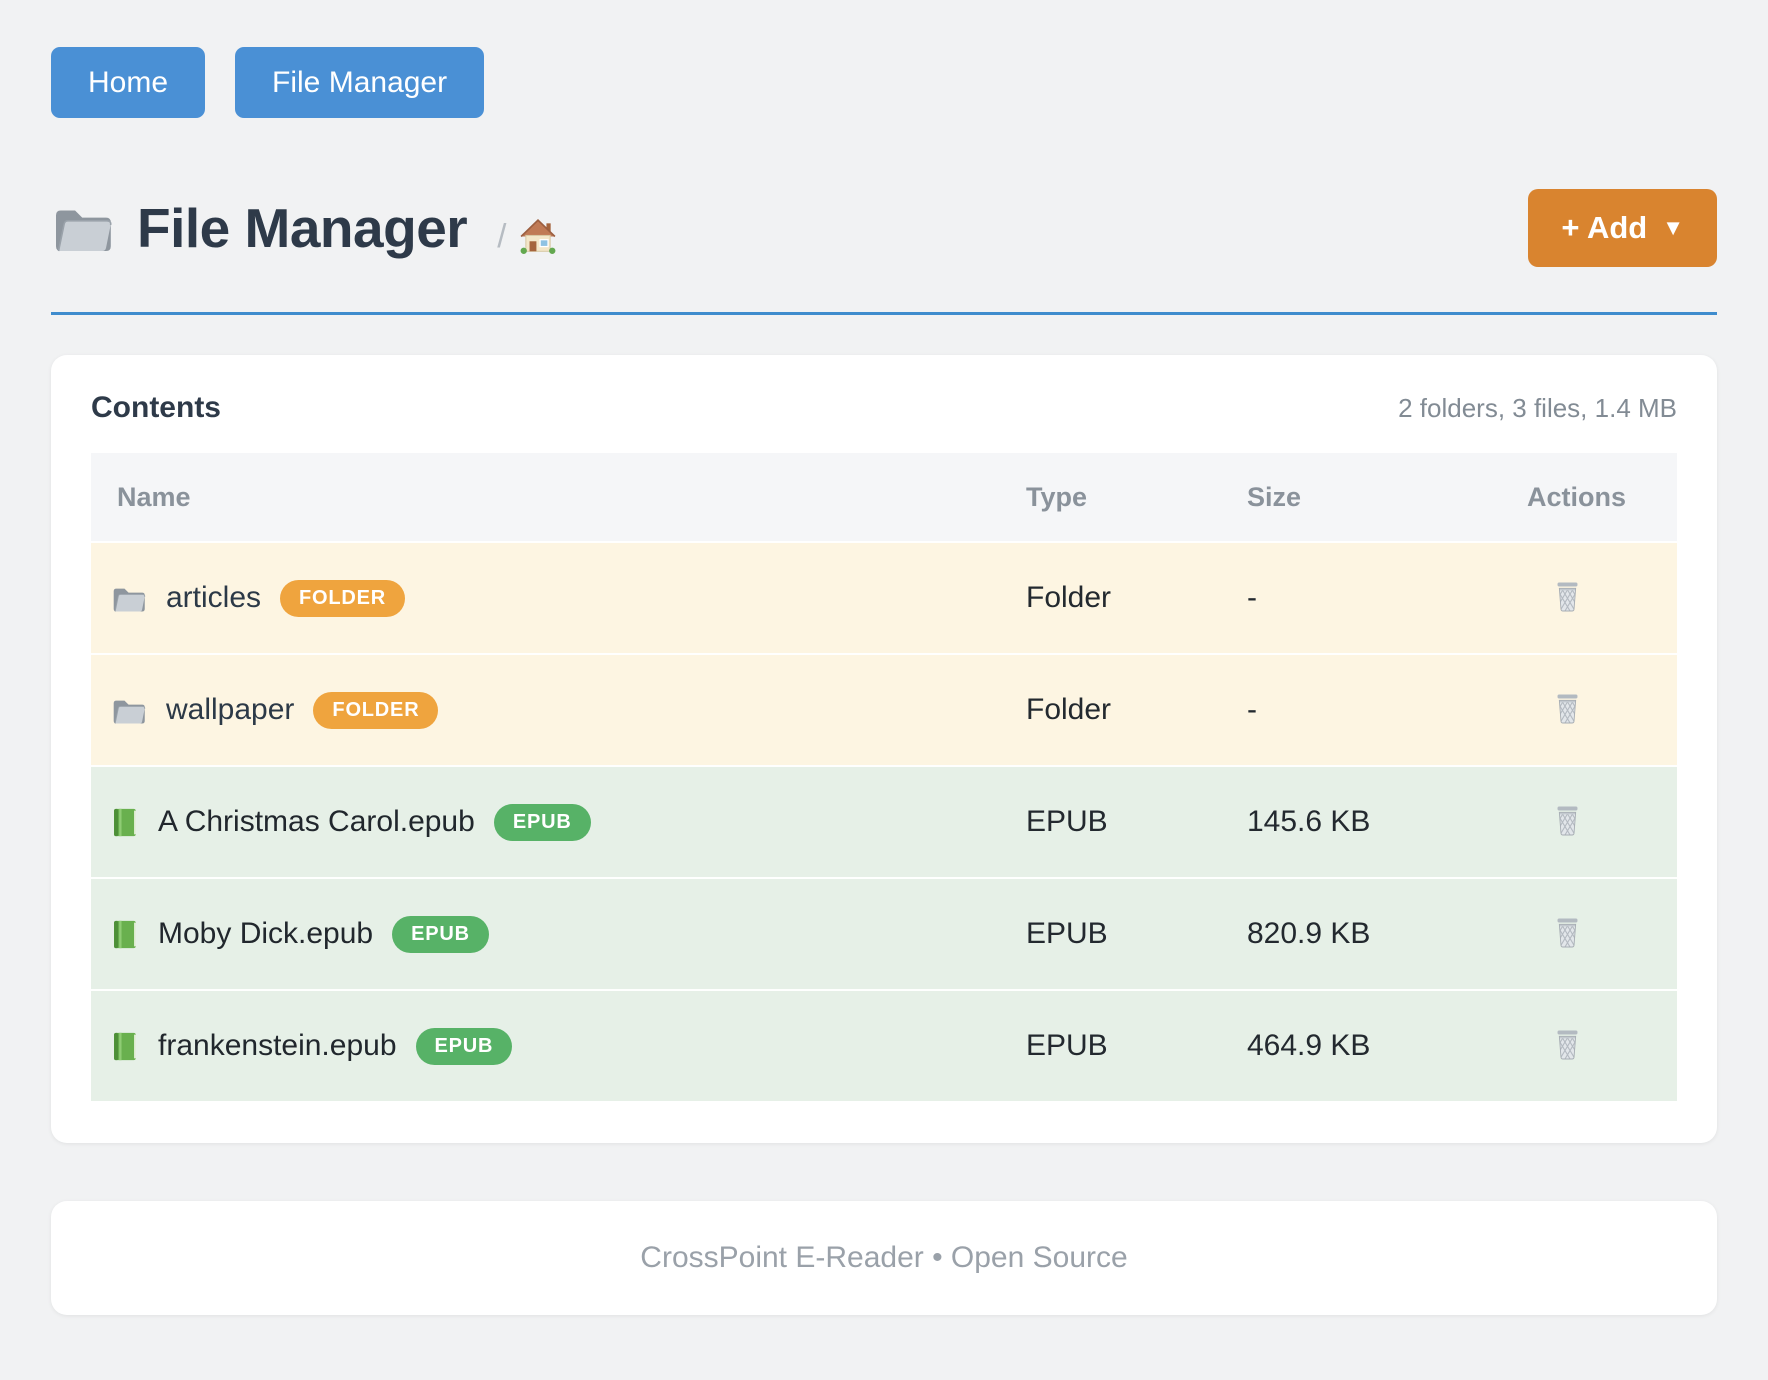 This screenshot has width=1768, height=1380. Describe the element at coordinates (277, 1045) in the screenshot. I see `item-name: frankenstein.epub` at that location.